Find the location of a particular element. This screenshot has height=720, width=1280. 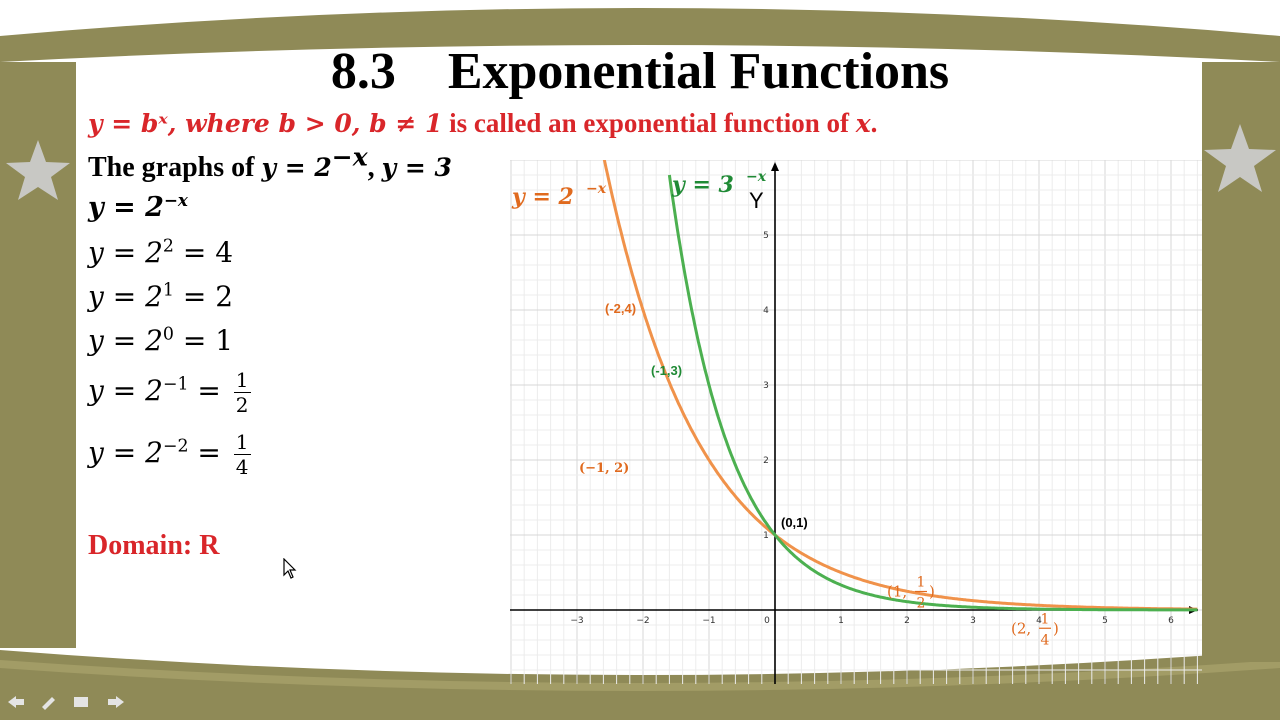

y-tick-label: 2 is located at coordinates (766, 461).